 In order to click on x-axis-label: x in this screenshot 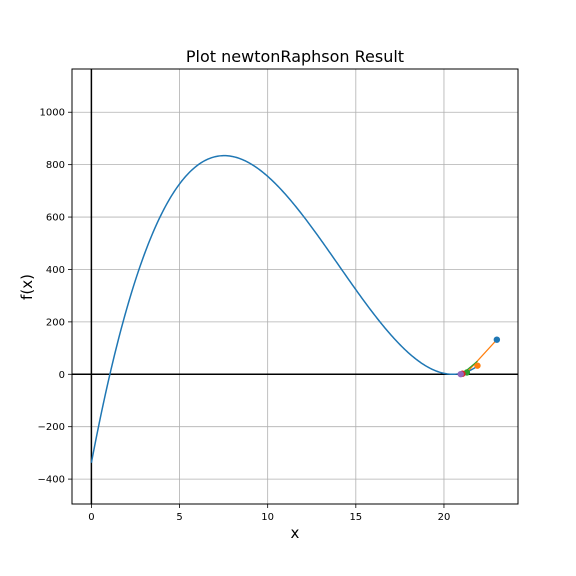, I will do `click(295, 533)`.